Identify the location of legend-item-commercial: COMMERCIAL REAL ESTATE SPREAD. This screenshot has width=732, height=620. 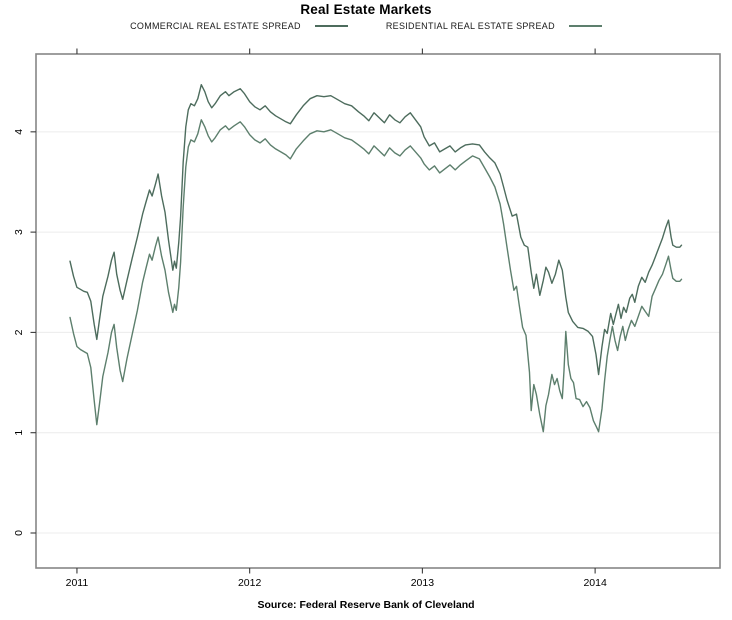
(239, 26).